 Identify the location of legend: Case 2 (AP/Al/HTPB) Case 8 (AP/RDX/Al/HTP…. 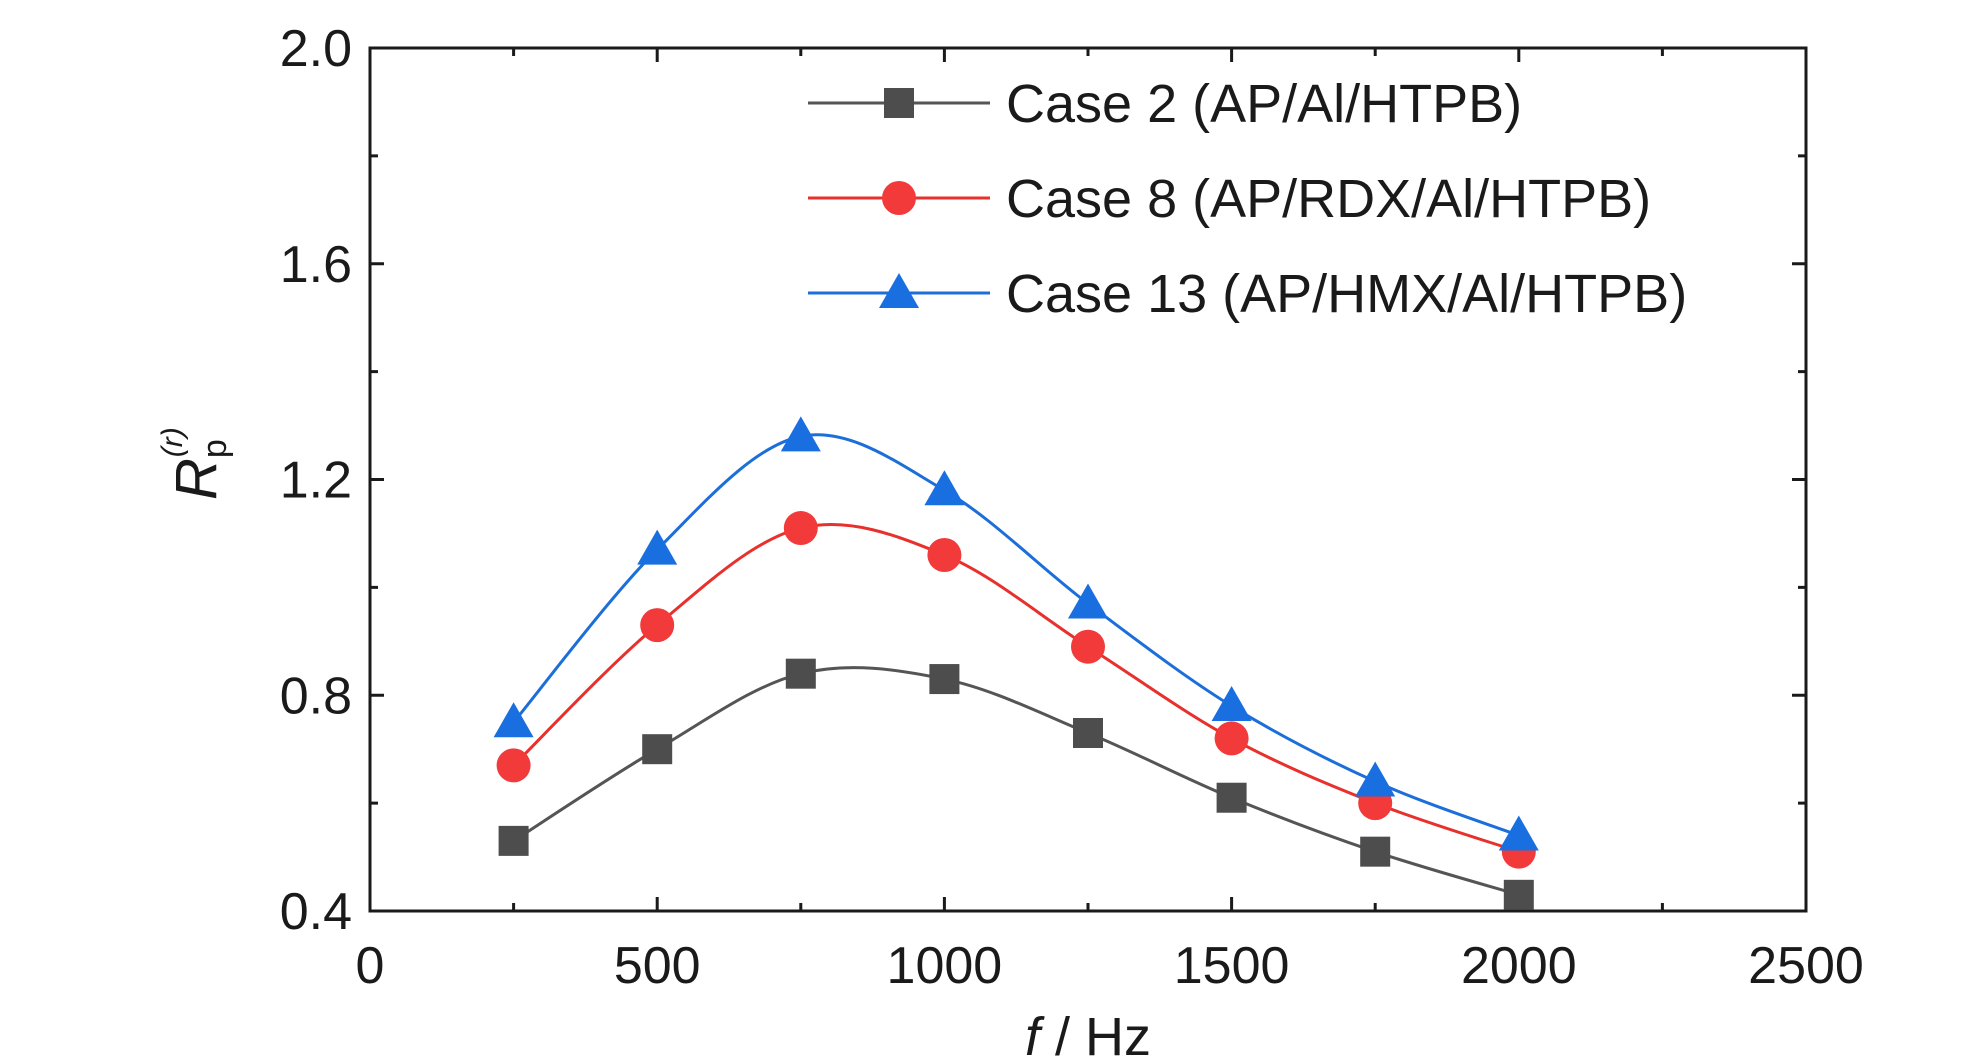
(1247, 199).